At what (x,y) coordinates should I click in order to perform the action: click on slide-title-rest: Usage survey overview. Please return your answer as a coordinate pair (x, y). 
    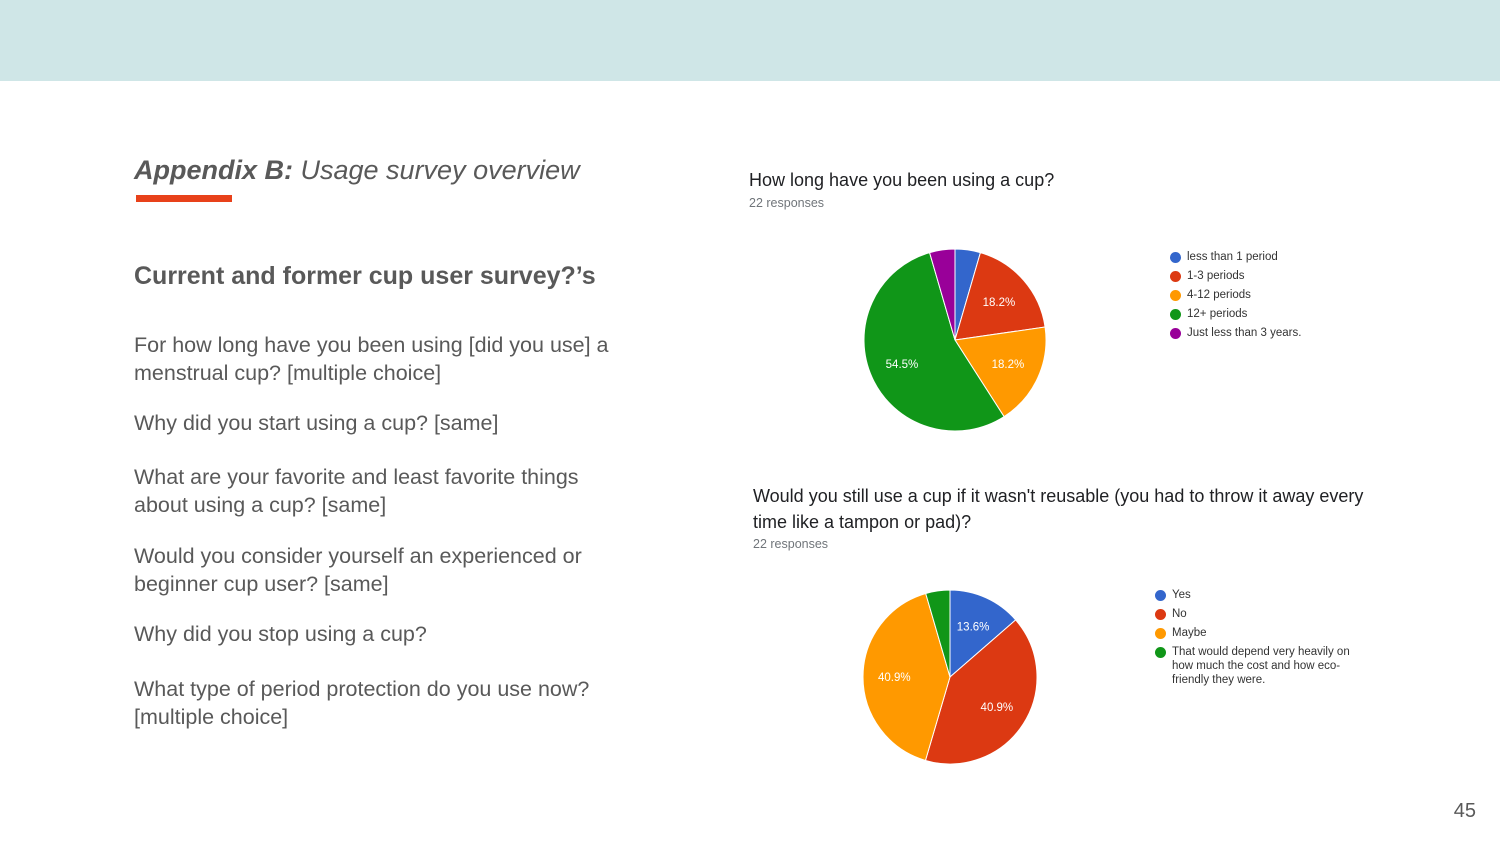
    Looking at the image, I should click on (436, 170).